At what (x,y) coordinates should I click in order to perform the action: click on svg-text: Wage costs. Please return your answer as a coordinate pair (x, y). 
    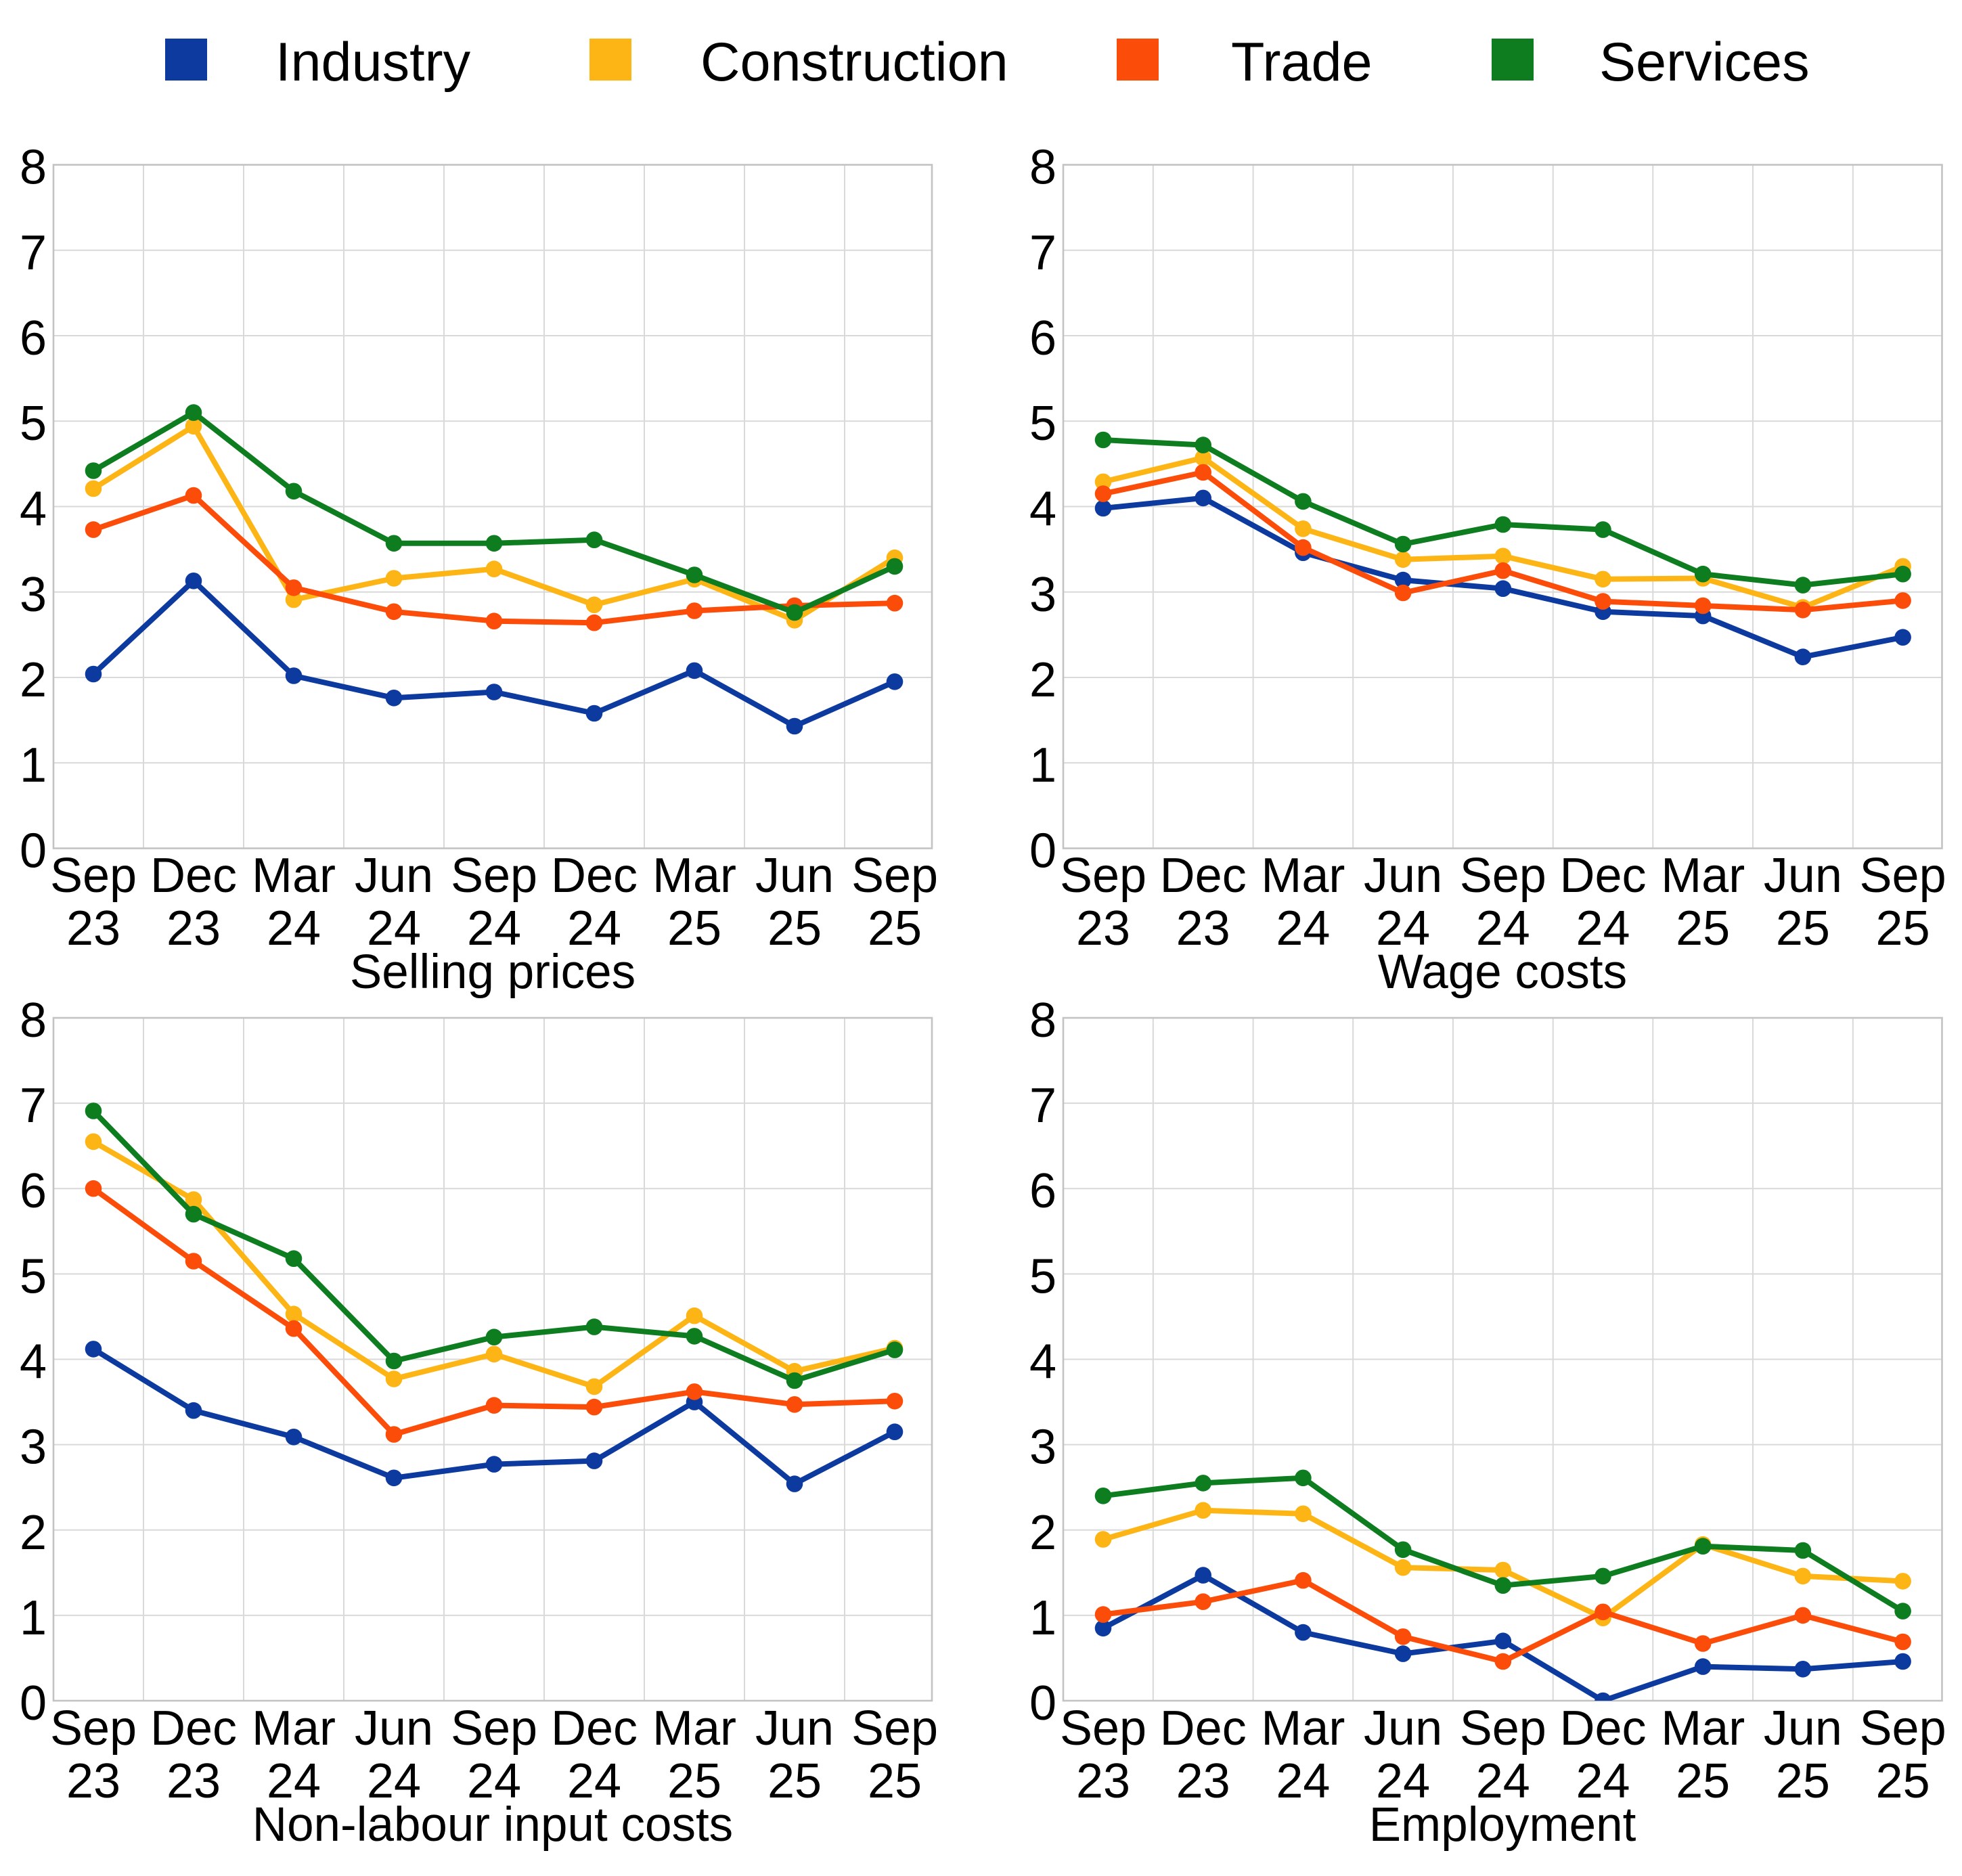
    Looking at the image, I should click on (1502, 972).